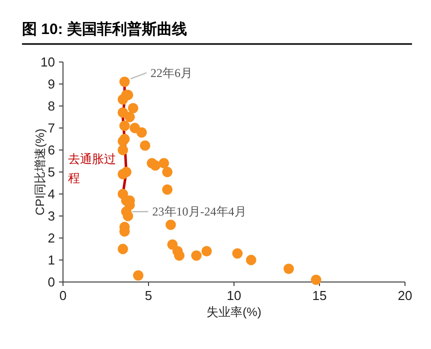 The width and height of the screenshot is (431, 349). I want to click on x-axis-title: 失业率(%), so click(234, 312).